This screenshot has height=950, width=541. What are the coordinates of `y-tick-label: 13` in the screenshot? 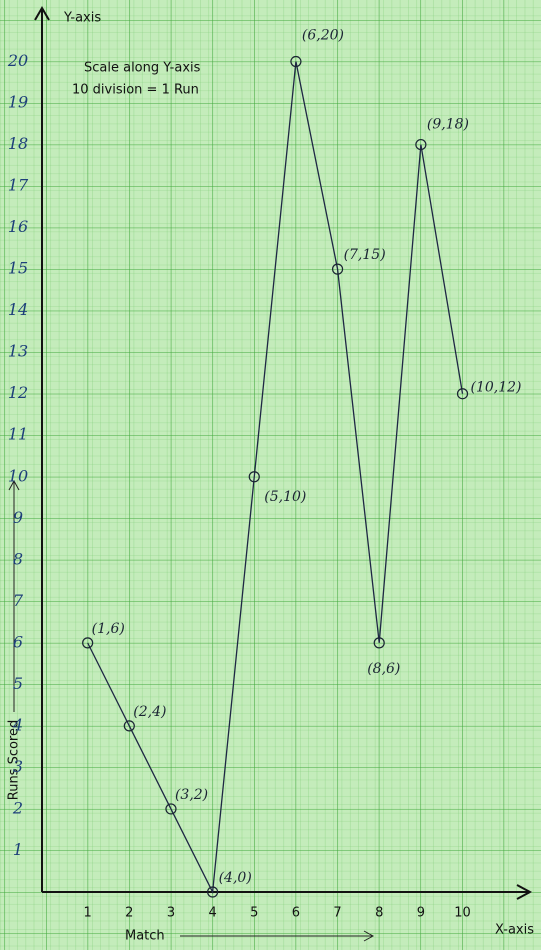 It's located at (18, 351).